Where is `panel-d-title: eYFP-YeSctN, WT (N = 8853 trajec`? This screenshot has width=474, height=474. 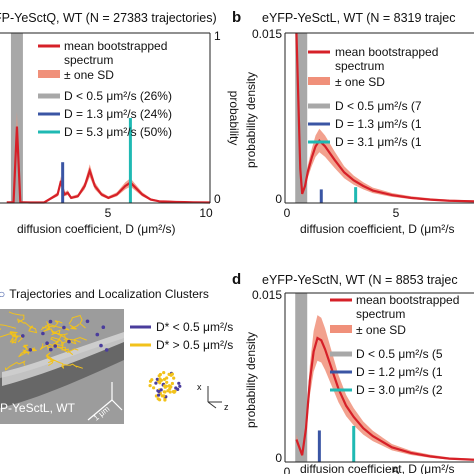 panel-d-title: eYFP-YeSctN, WT (N = 8853 trajec is located at coordinates (360, 280).